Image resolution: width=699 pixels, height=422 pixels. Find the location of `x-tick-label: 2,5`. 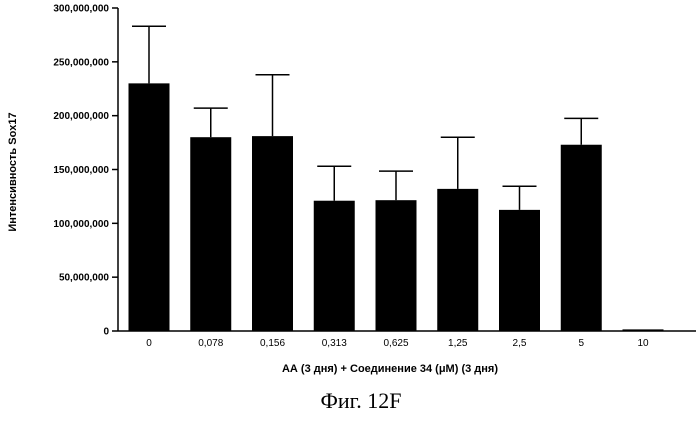

x-tick-label: 2,5 is located at coordinates (520, 343).